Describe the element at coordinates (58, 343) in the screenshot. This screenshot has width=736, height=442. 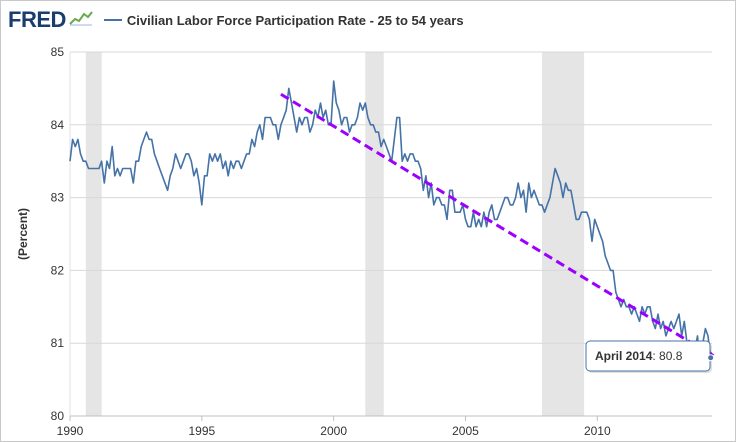
I see `y-tick-label: 81` at that location.